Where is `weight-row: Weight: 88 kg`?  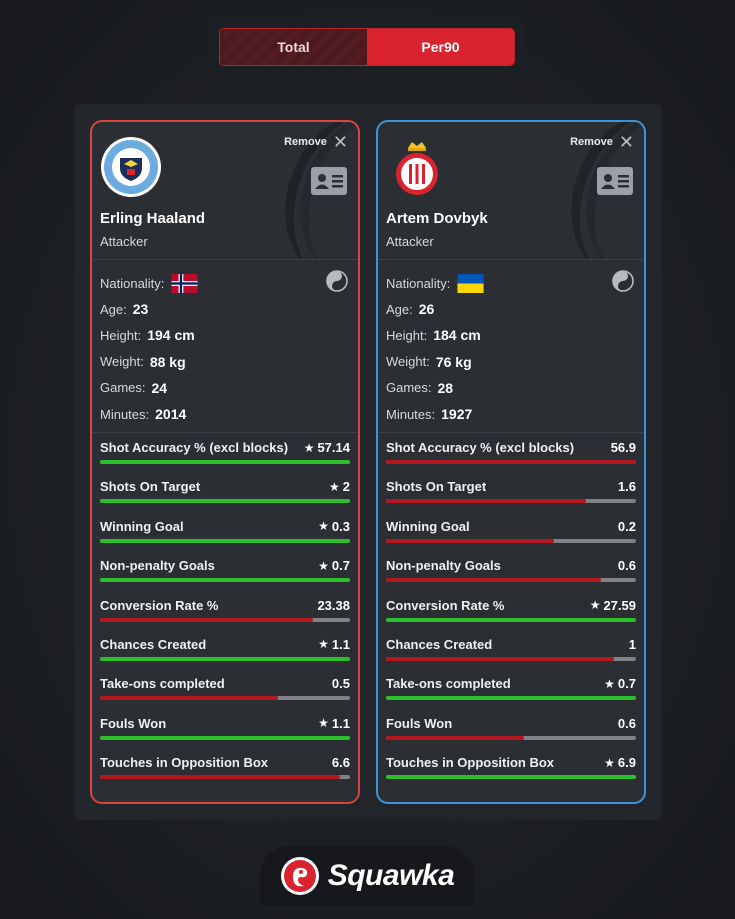
weight-row: Weight: 88 kg is located at coordinates (225, 362).